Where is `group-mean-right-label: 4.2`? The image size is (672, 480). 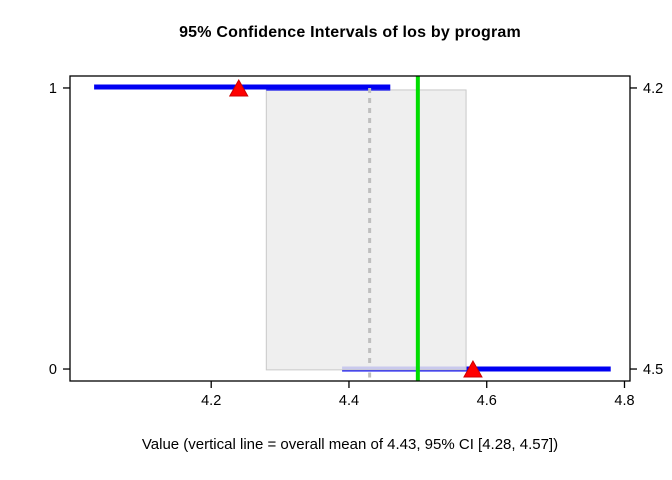
group-mean-right-label: 4.2 is located at coordinates (653, 89).